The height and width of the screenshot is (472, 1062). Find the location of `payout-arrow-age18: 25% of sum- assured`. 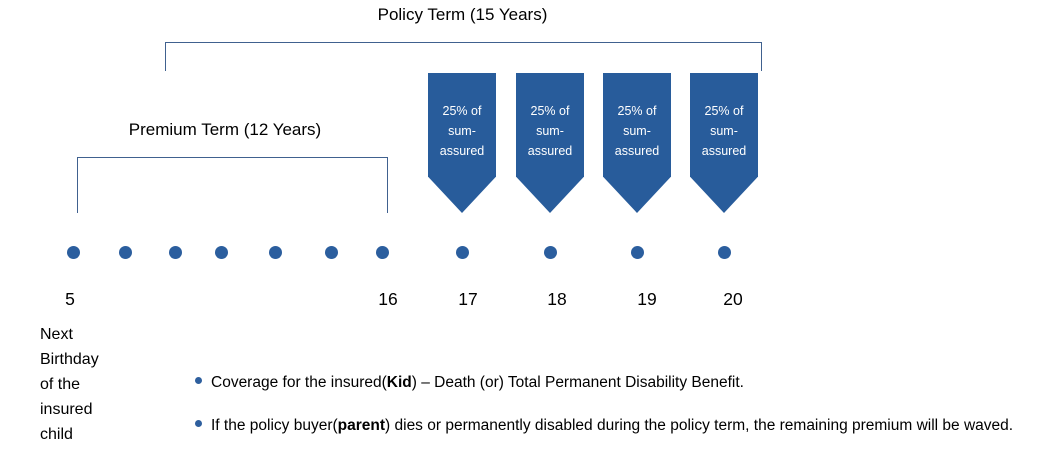

payout-arrow-age18: 25% of sum- assured is located at coordinates (550, 143).